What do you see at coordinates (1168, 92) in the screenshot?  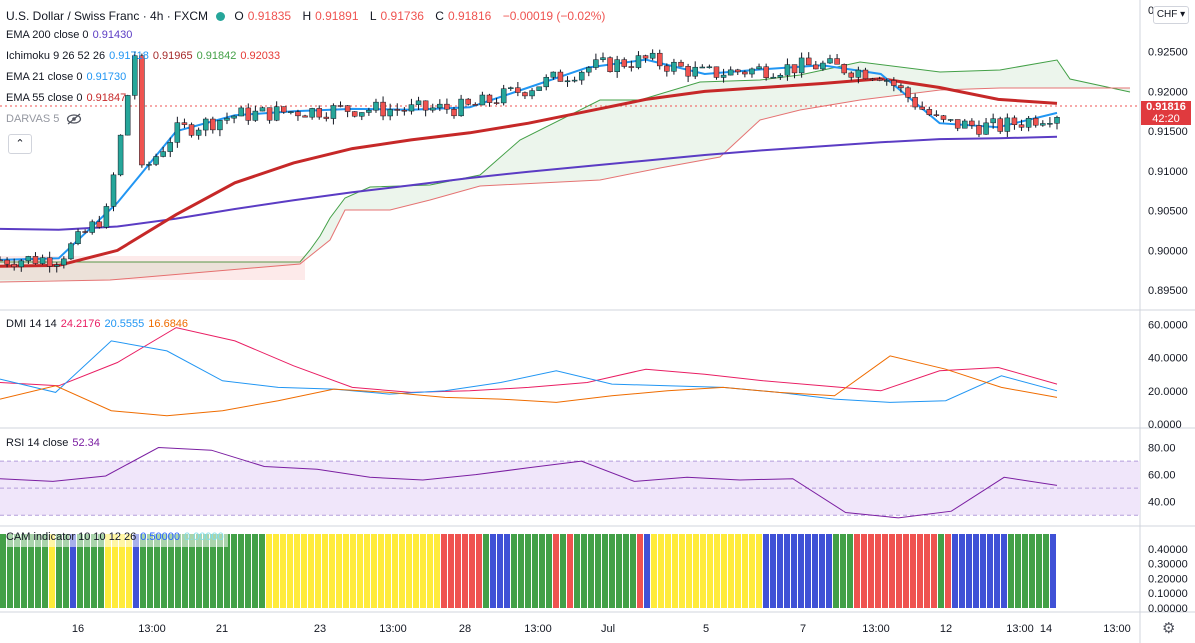 I see `price-axis-tick-label: 0.92000` at bounding box center [1168, 92].